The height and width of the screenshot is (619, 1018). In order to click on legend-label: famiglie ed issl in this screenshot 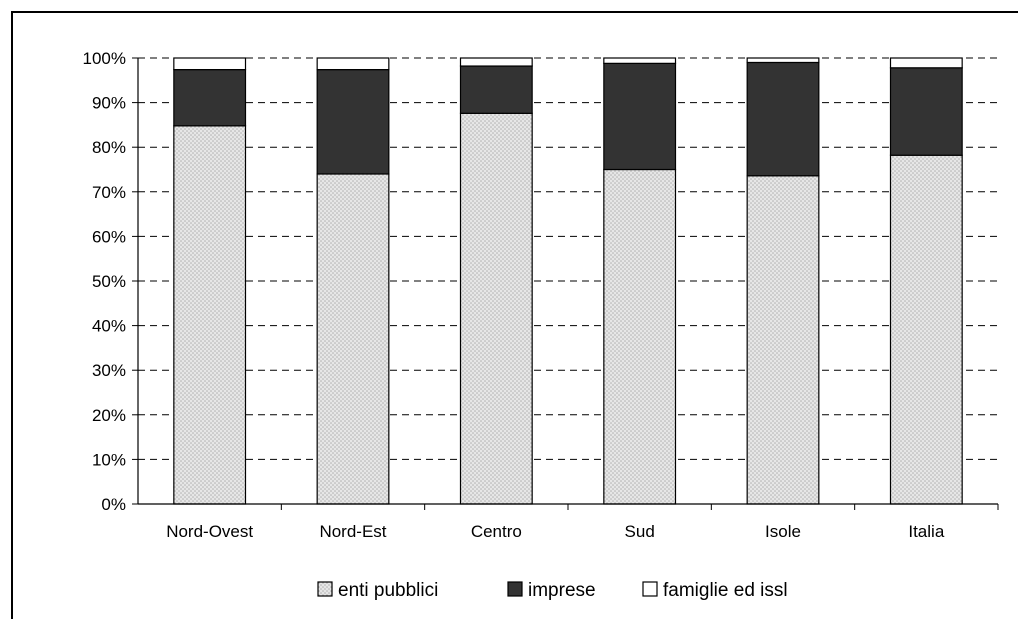, I will do `click(725, 590)`.